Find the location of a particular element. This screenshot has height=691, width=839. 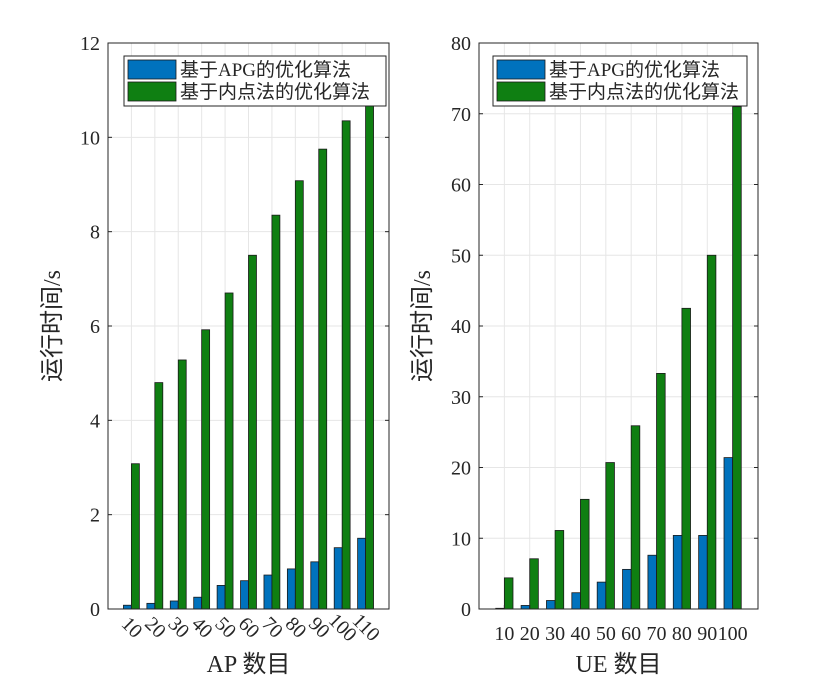

y-tick-label: 20 is located at coordinates (461, 469).